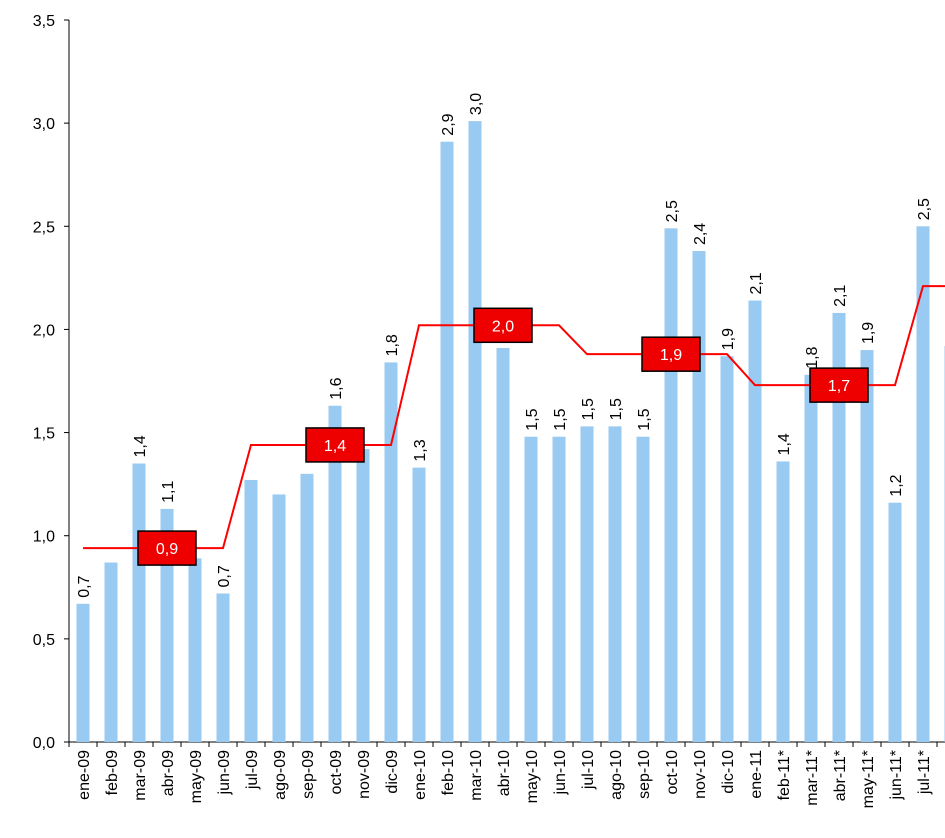 The height and width of the screenshot is (838, 945). I want to click on x-tick-label: nov-09, so click(364, 774).